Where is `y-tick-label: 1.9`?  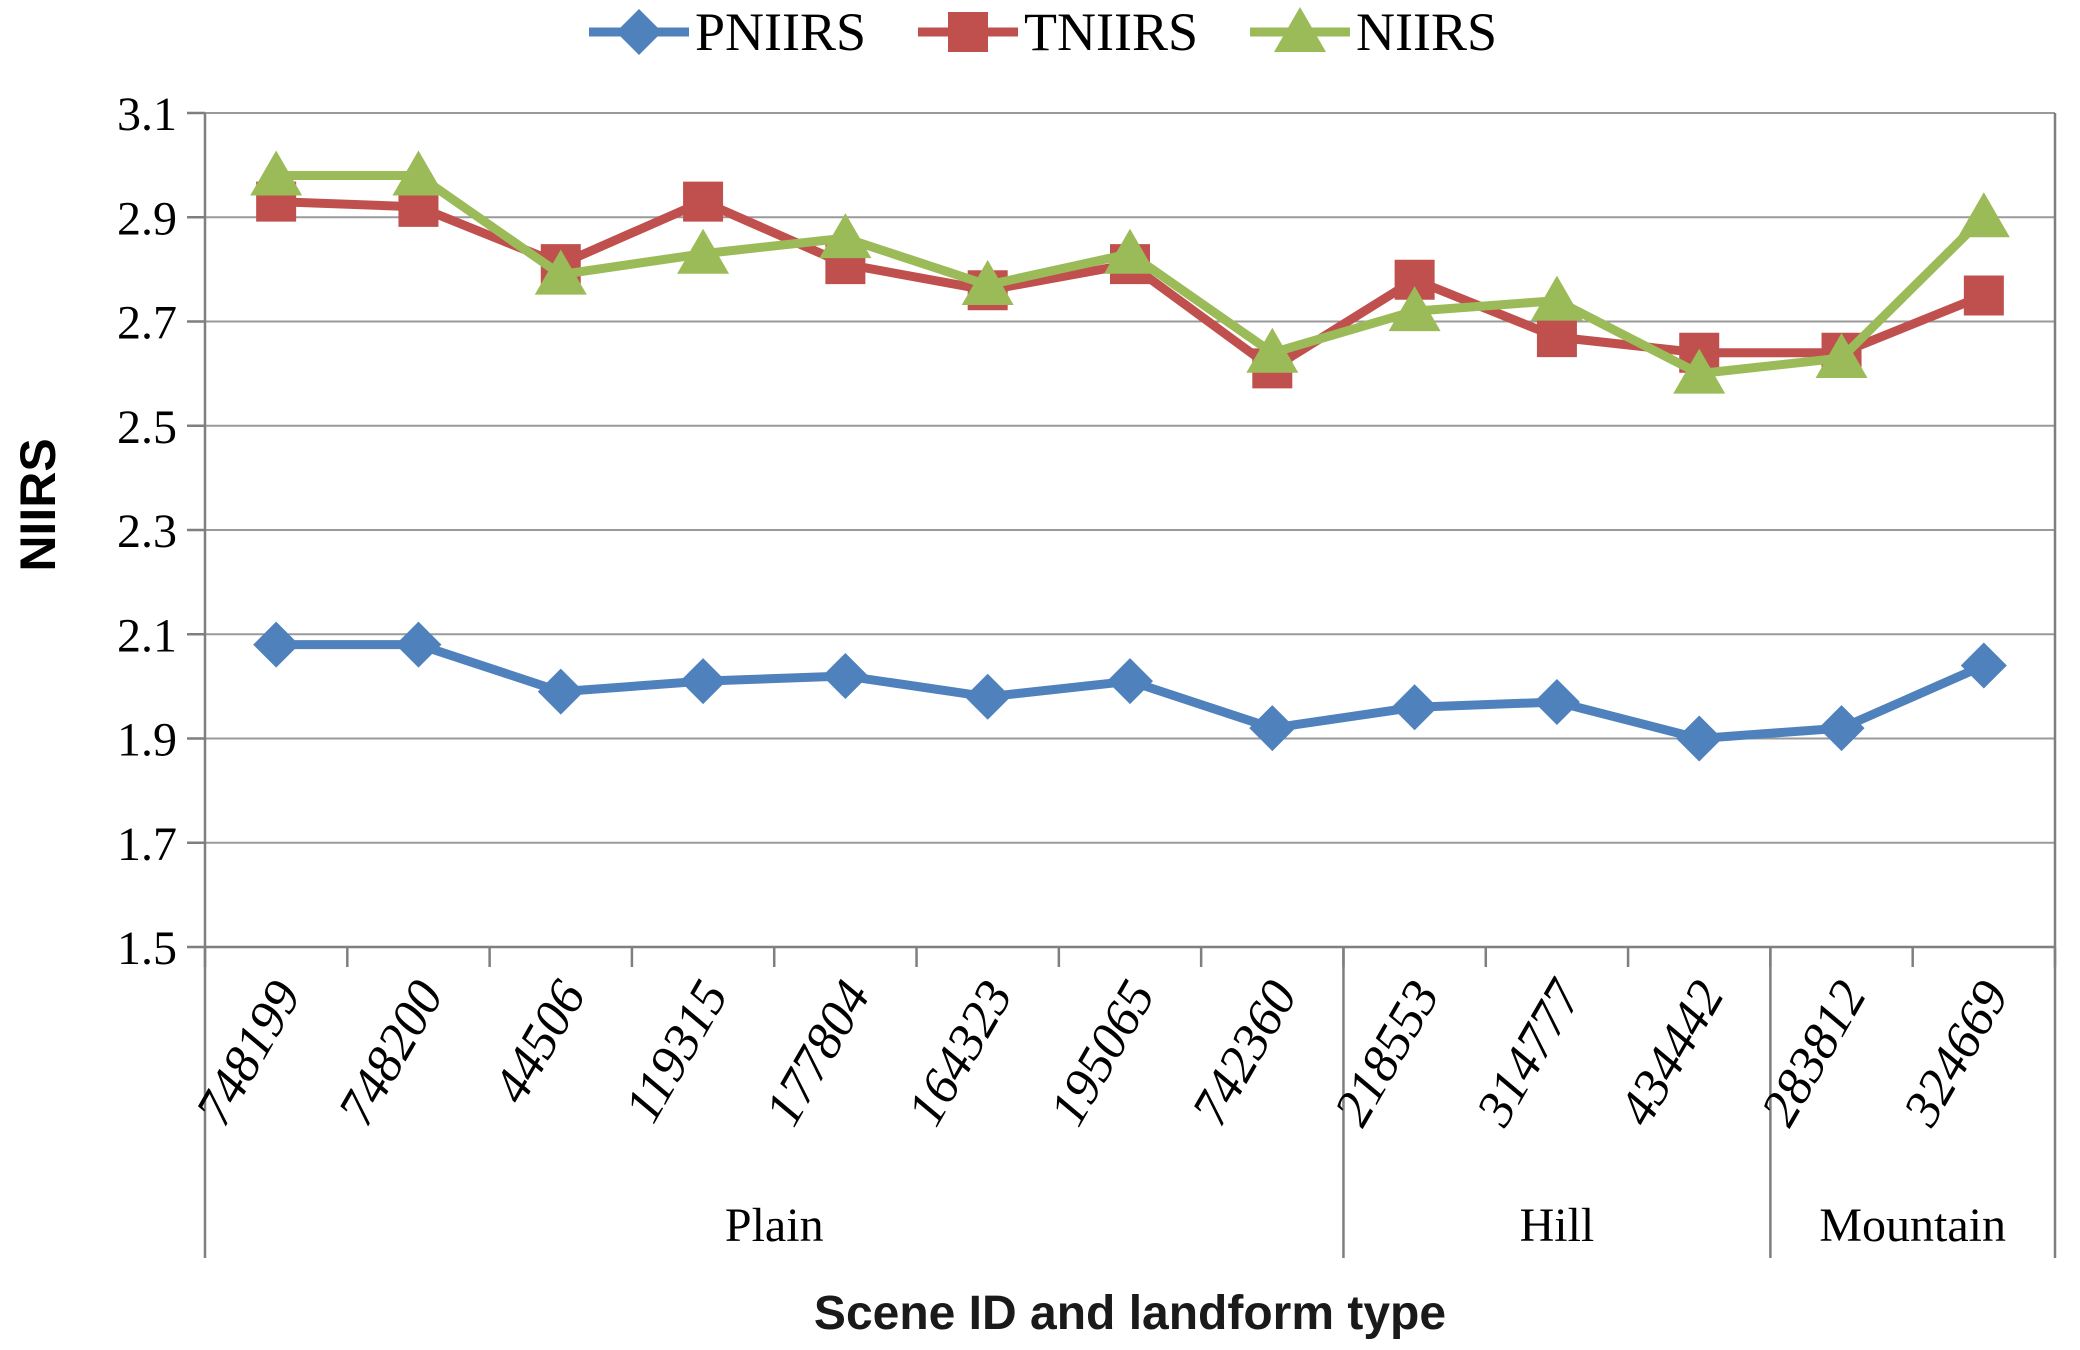
y-tick-label: 1.9 is located at coordinates (147, 740).